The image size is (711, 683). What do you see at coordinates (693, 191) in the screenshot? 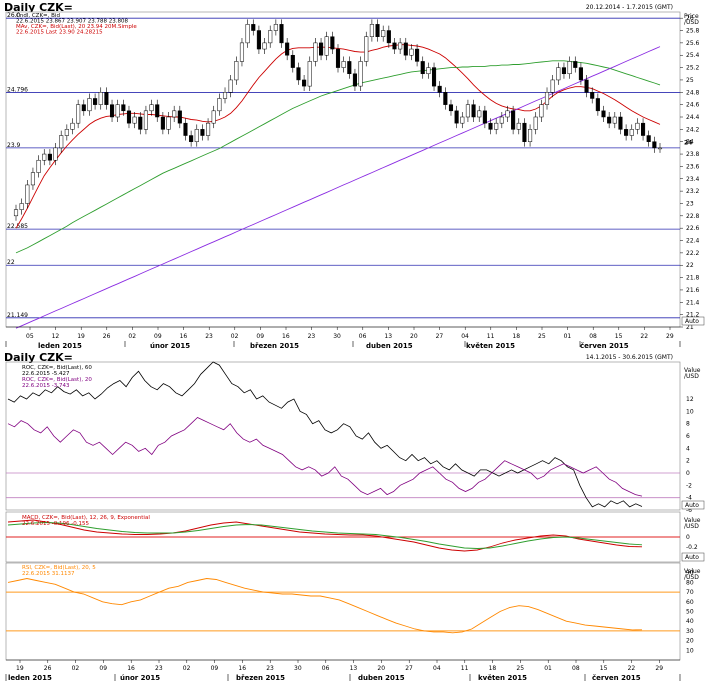
I see `price-y-tick-label: 23.2` at bounding box center [693, 191].